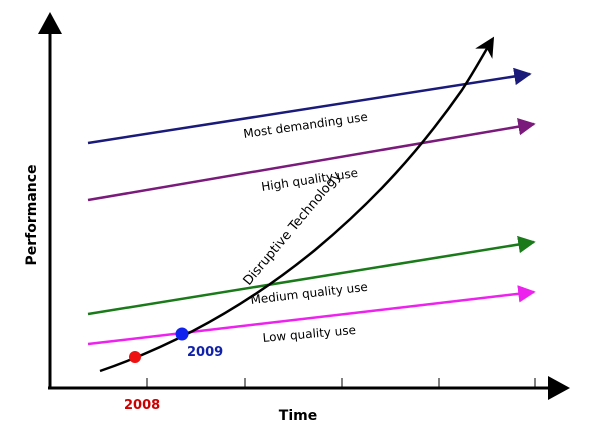 The image size is (590, 430). I want to click on point-2008, so click(135, 357).